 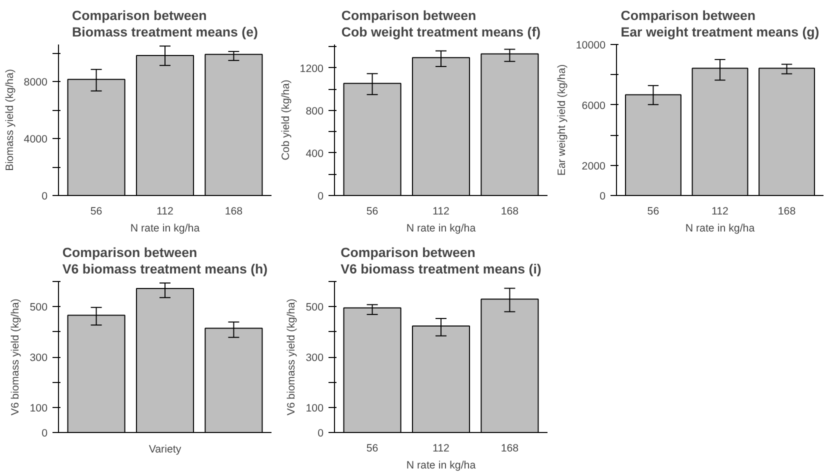 I want to click on y-tick-label: 4000, so click(x=36, y=140).